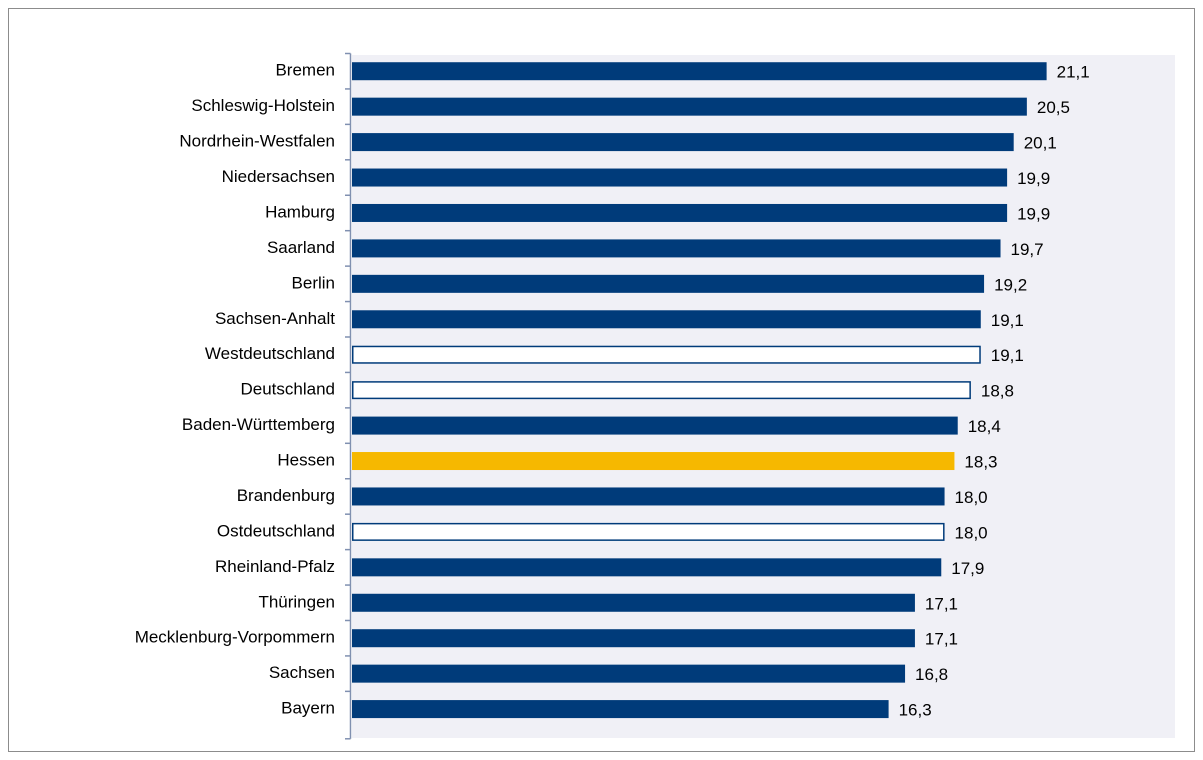 The width and height of the screenshot is (1203, 760). Describe the element at coordinates (931, 674) in the screenshot. I see `value-label: 16,8` at that location.